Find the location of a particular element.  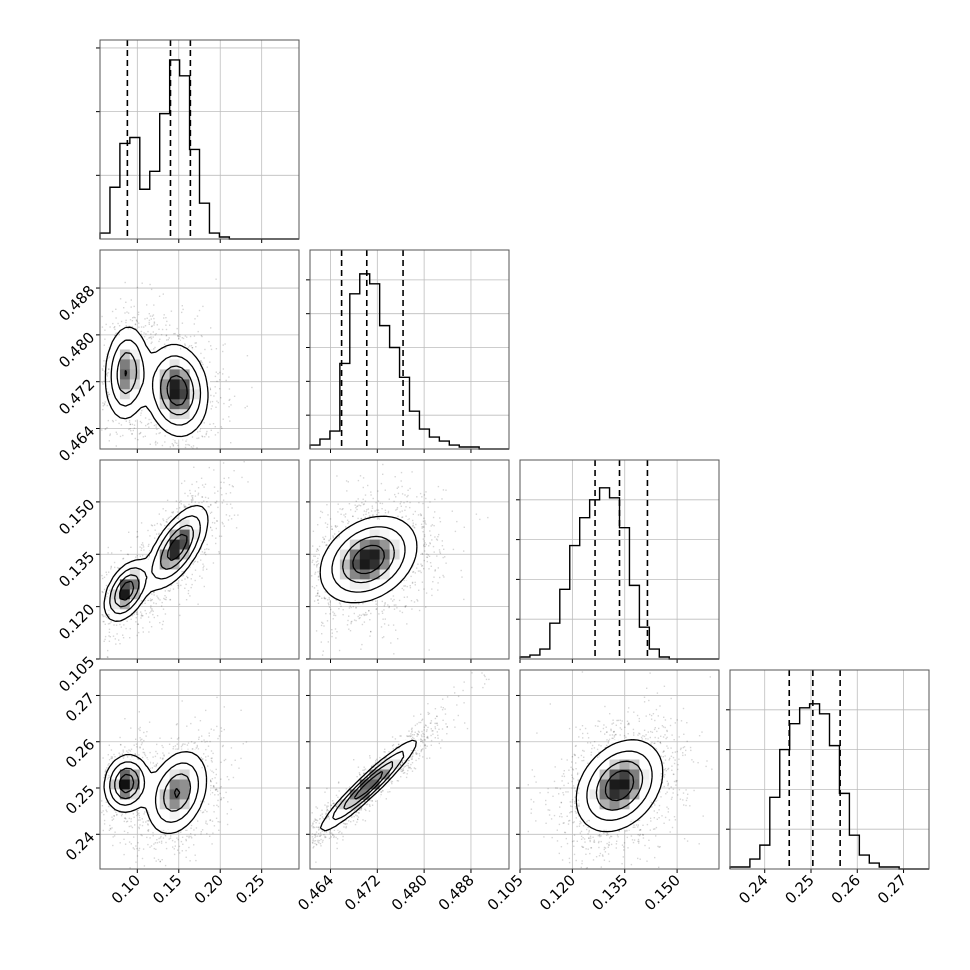

y-tick-label: 0.105 is located at coordinates (76, 674).